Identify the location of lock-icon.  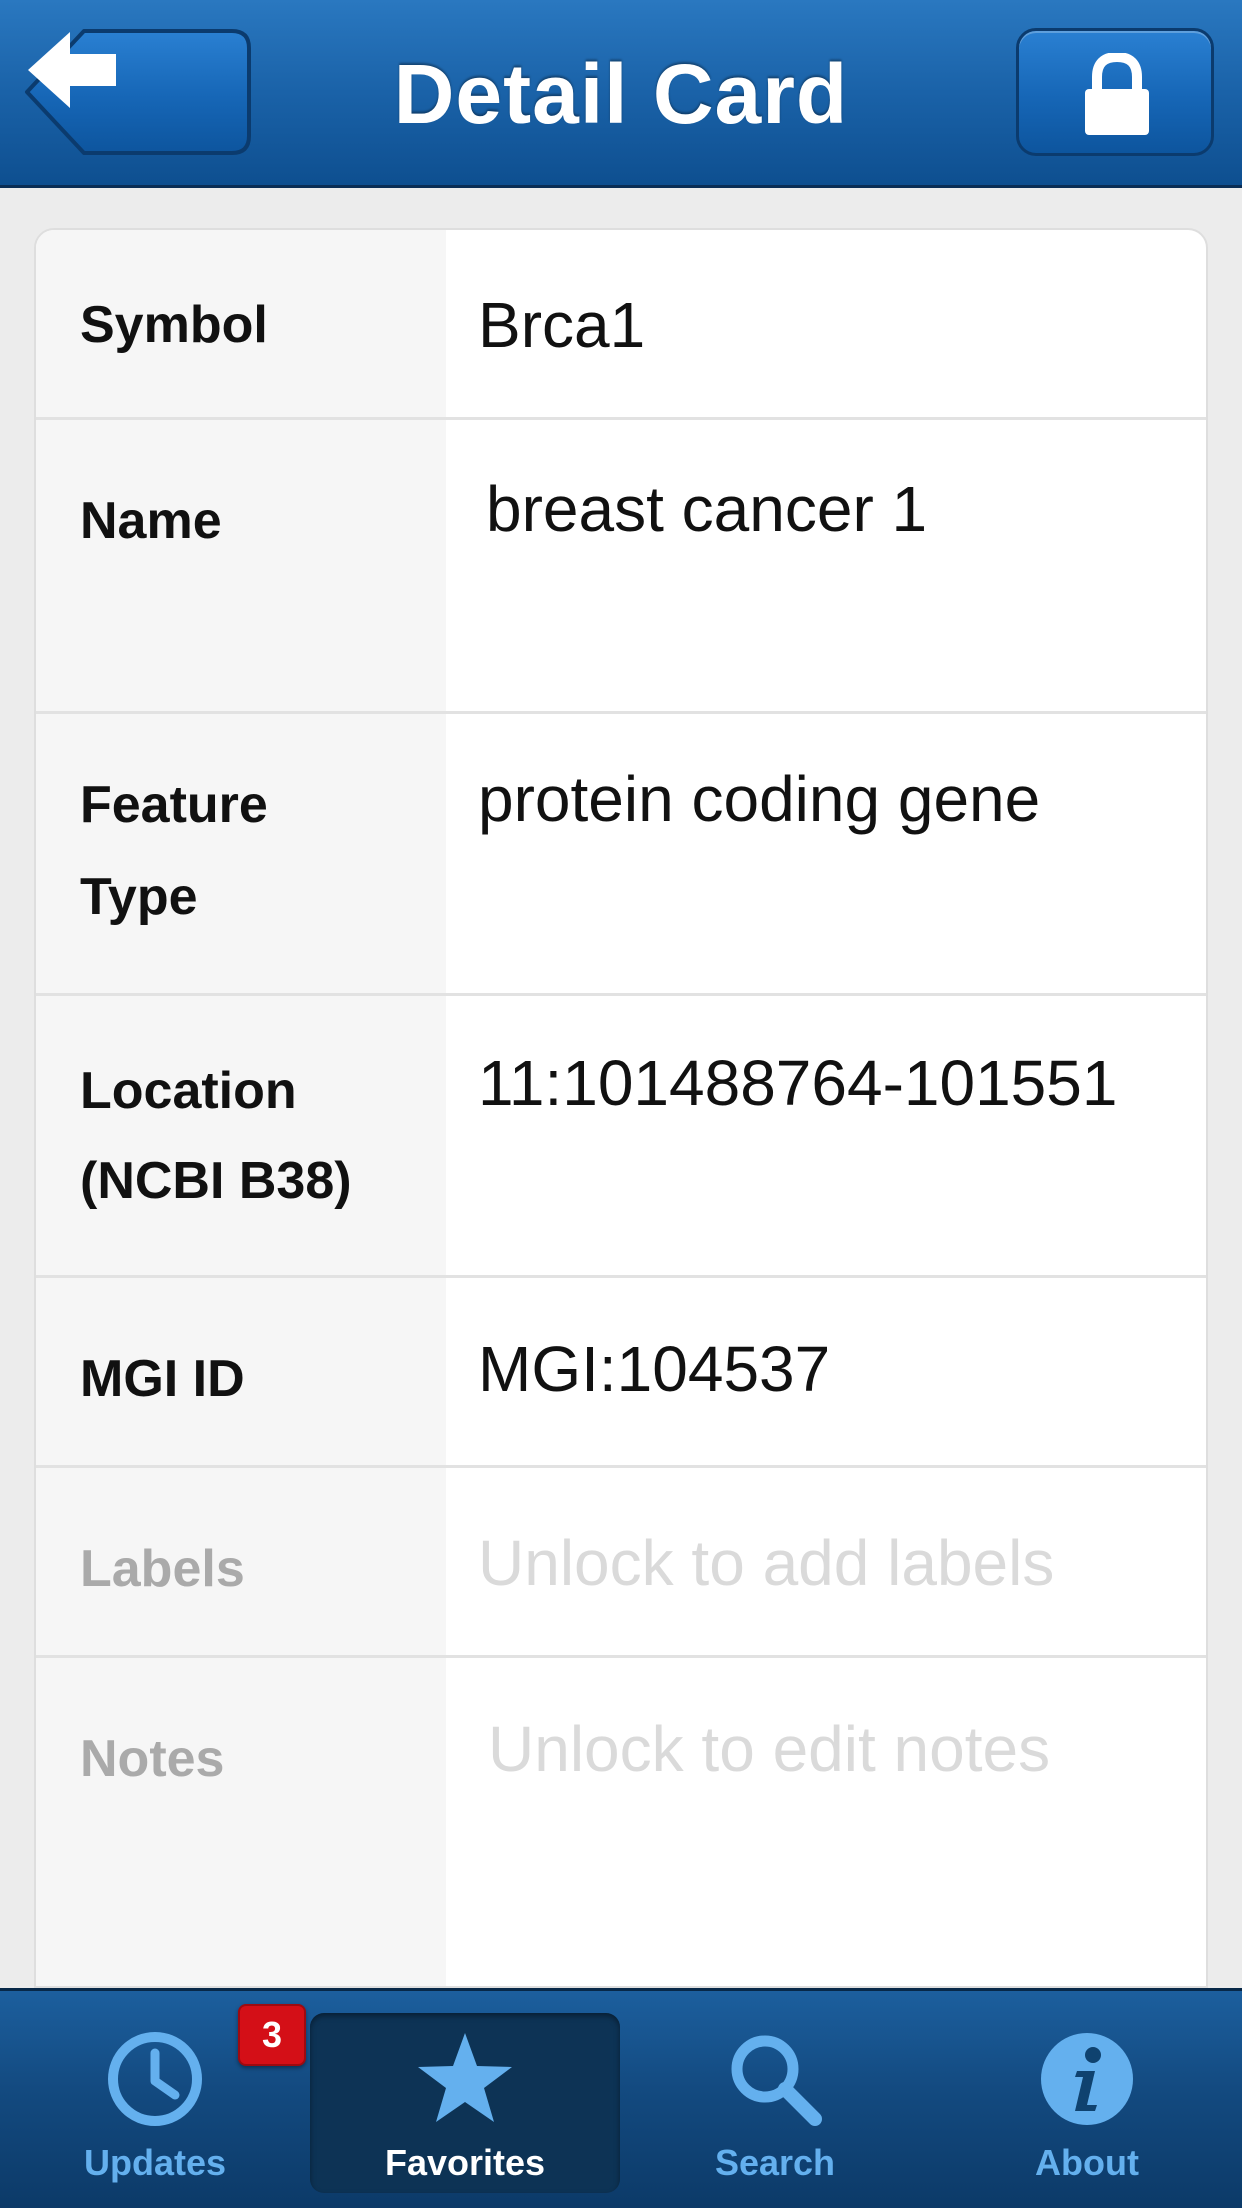
(1117, 94).